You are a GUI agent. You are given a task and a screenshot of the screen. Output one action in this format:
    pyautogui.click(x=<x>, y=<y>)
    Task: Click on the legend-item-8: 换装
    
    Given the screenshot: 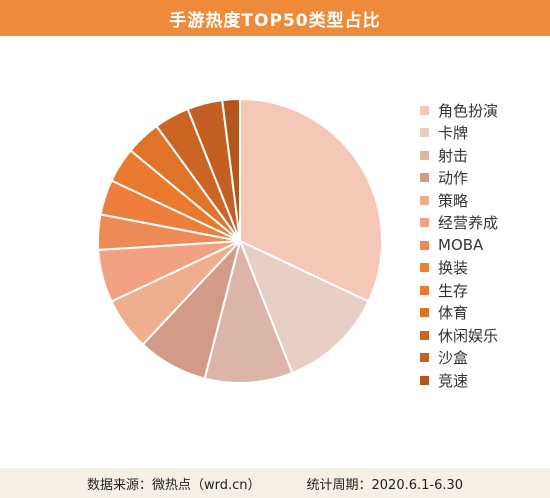 What is the action you would take?
    pyautogui.click(x=482, y=268)
    